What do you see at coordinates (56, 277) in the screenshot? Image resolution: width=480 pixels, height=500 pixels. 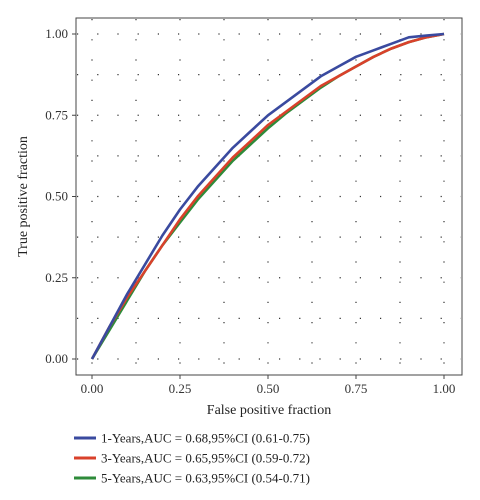 I see `y-tick-label: 0.25` at bounding box center [56, 277].